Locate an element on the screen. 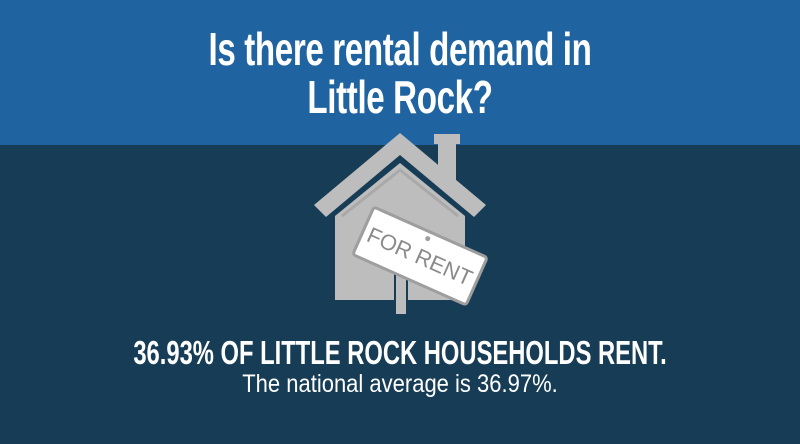  roof is located at coordinates (400, 175).